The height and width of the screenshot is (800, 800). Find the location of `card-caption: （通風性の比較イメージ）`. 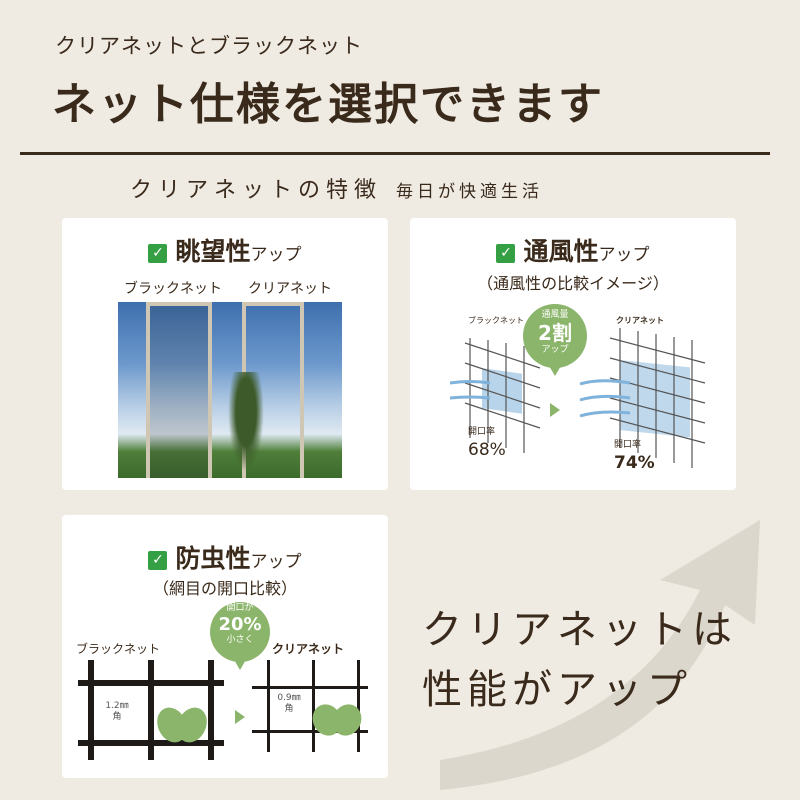

card-caption: （通風性の比較イメージ） is located at coordinates (573, 283).